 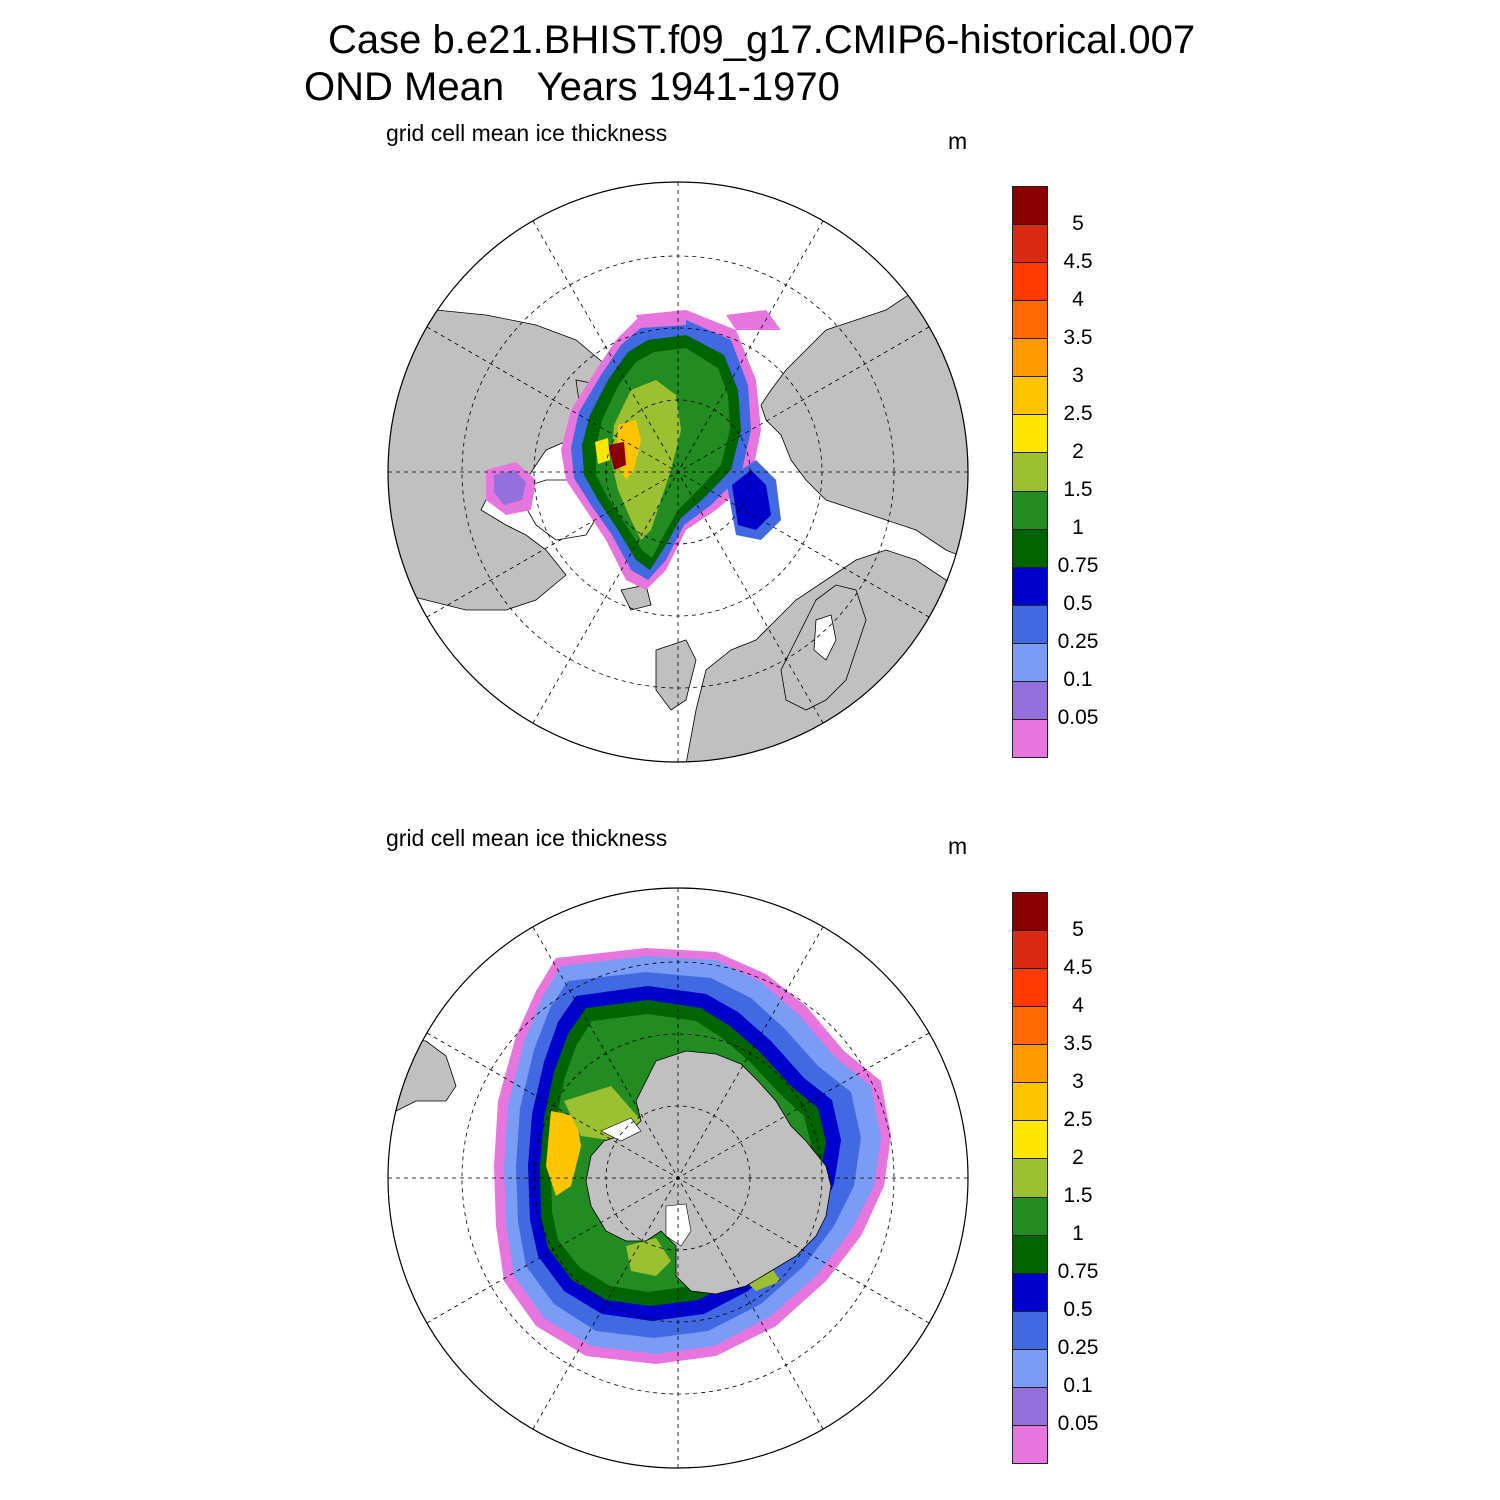 I want to click on north-land, so click(x=678, y=472).